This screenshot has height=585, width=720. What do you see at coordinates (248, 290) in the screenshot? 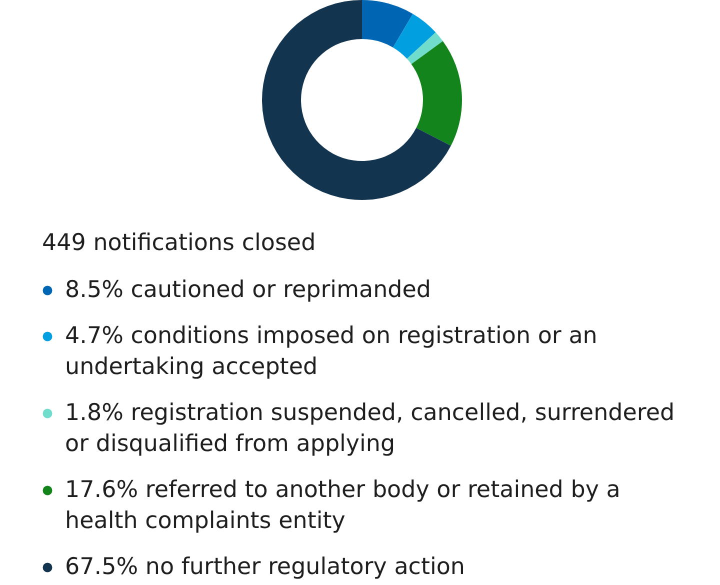
I see `legend-label: 8.5% cautioned or reprimanded` at bounding box center [248, 290].